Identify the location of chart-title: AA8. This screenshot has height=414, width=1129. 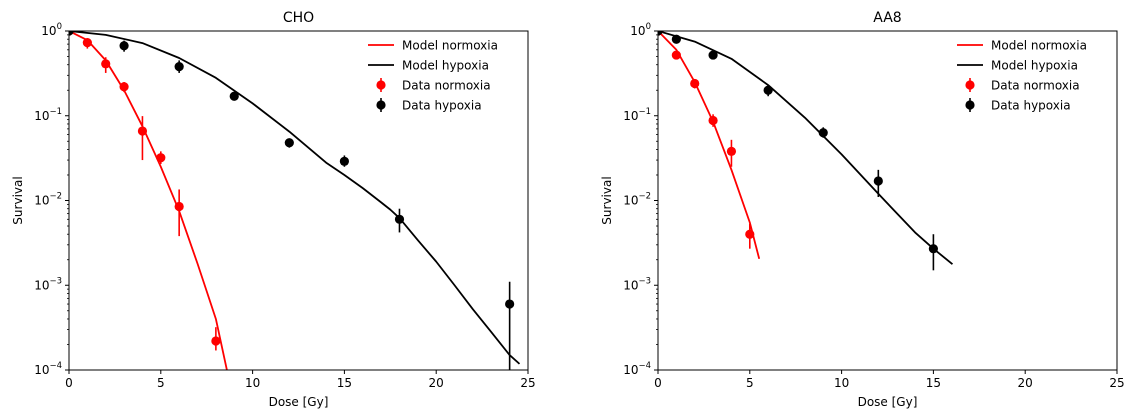
(887, 18).